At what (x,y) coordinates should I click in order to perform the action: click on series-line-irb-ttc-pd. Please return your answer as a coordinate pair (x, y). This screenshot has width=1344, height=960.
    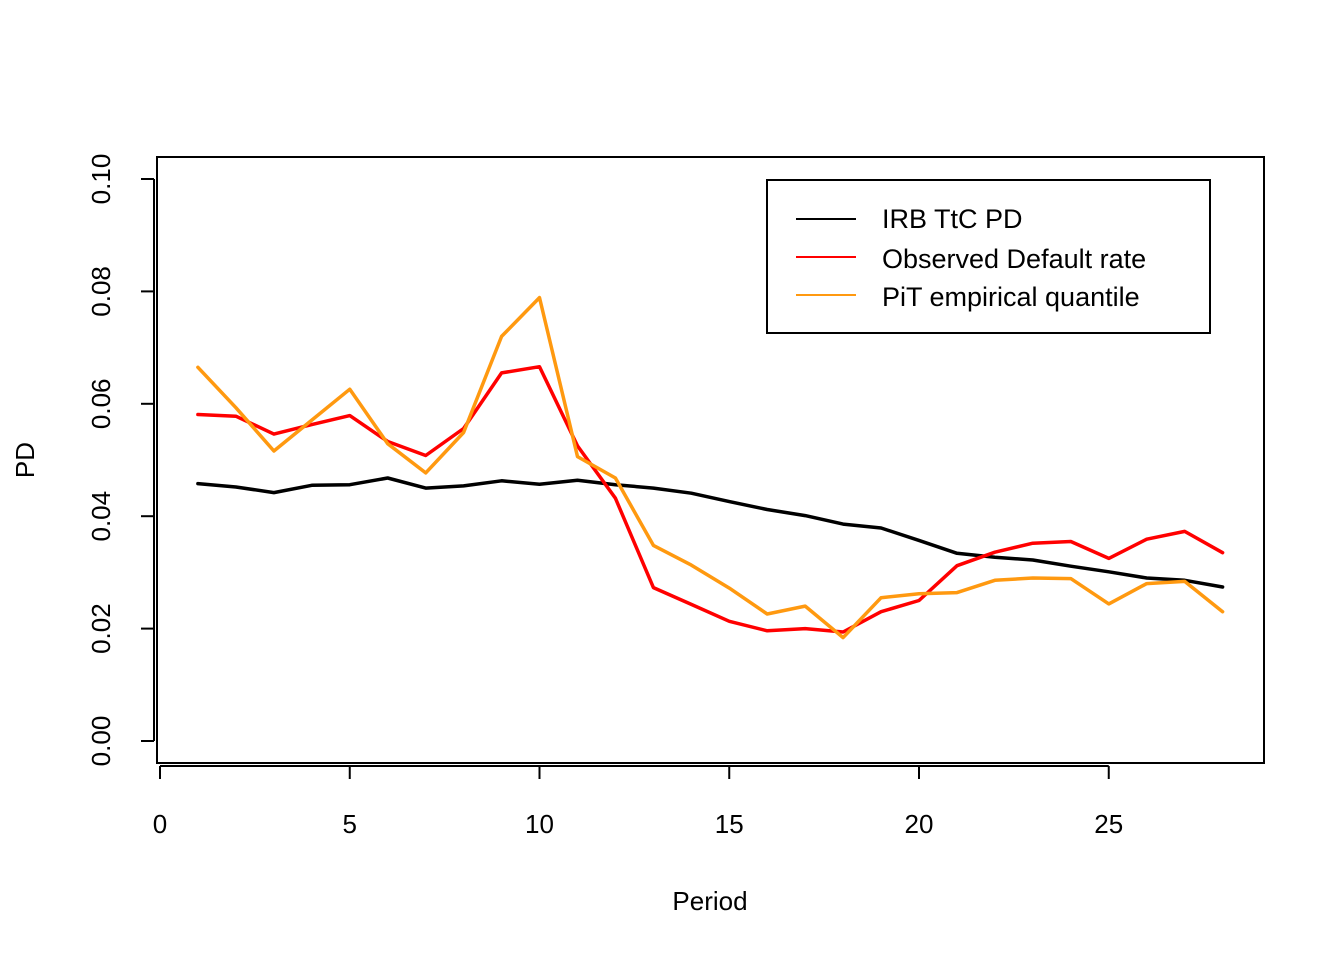
    Looking at the image, I should click on (710, 532).